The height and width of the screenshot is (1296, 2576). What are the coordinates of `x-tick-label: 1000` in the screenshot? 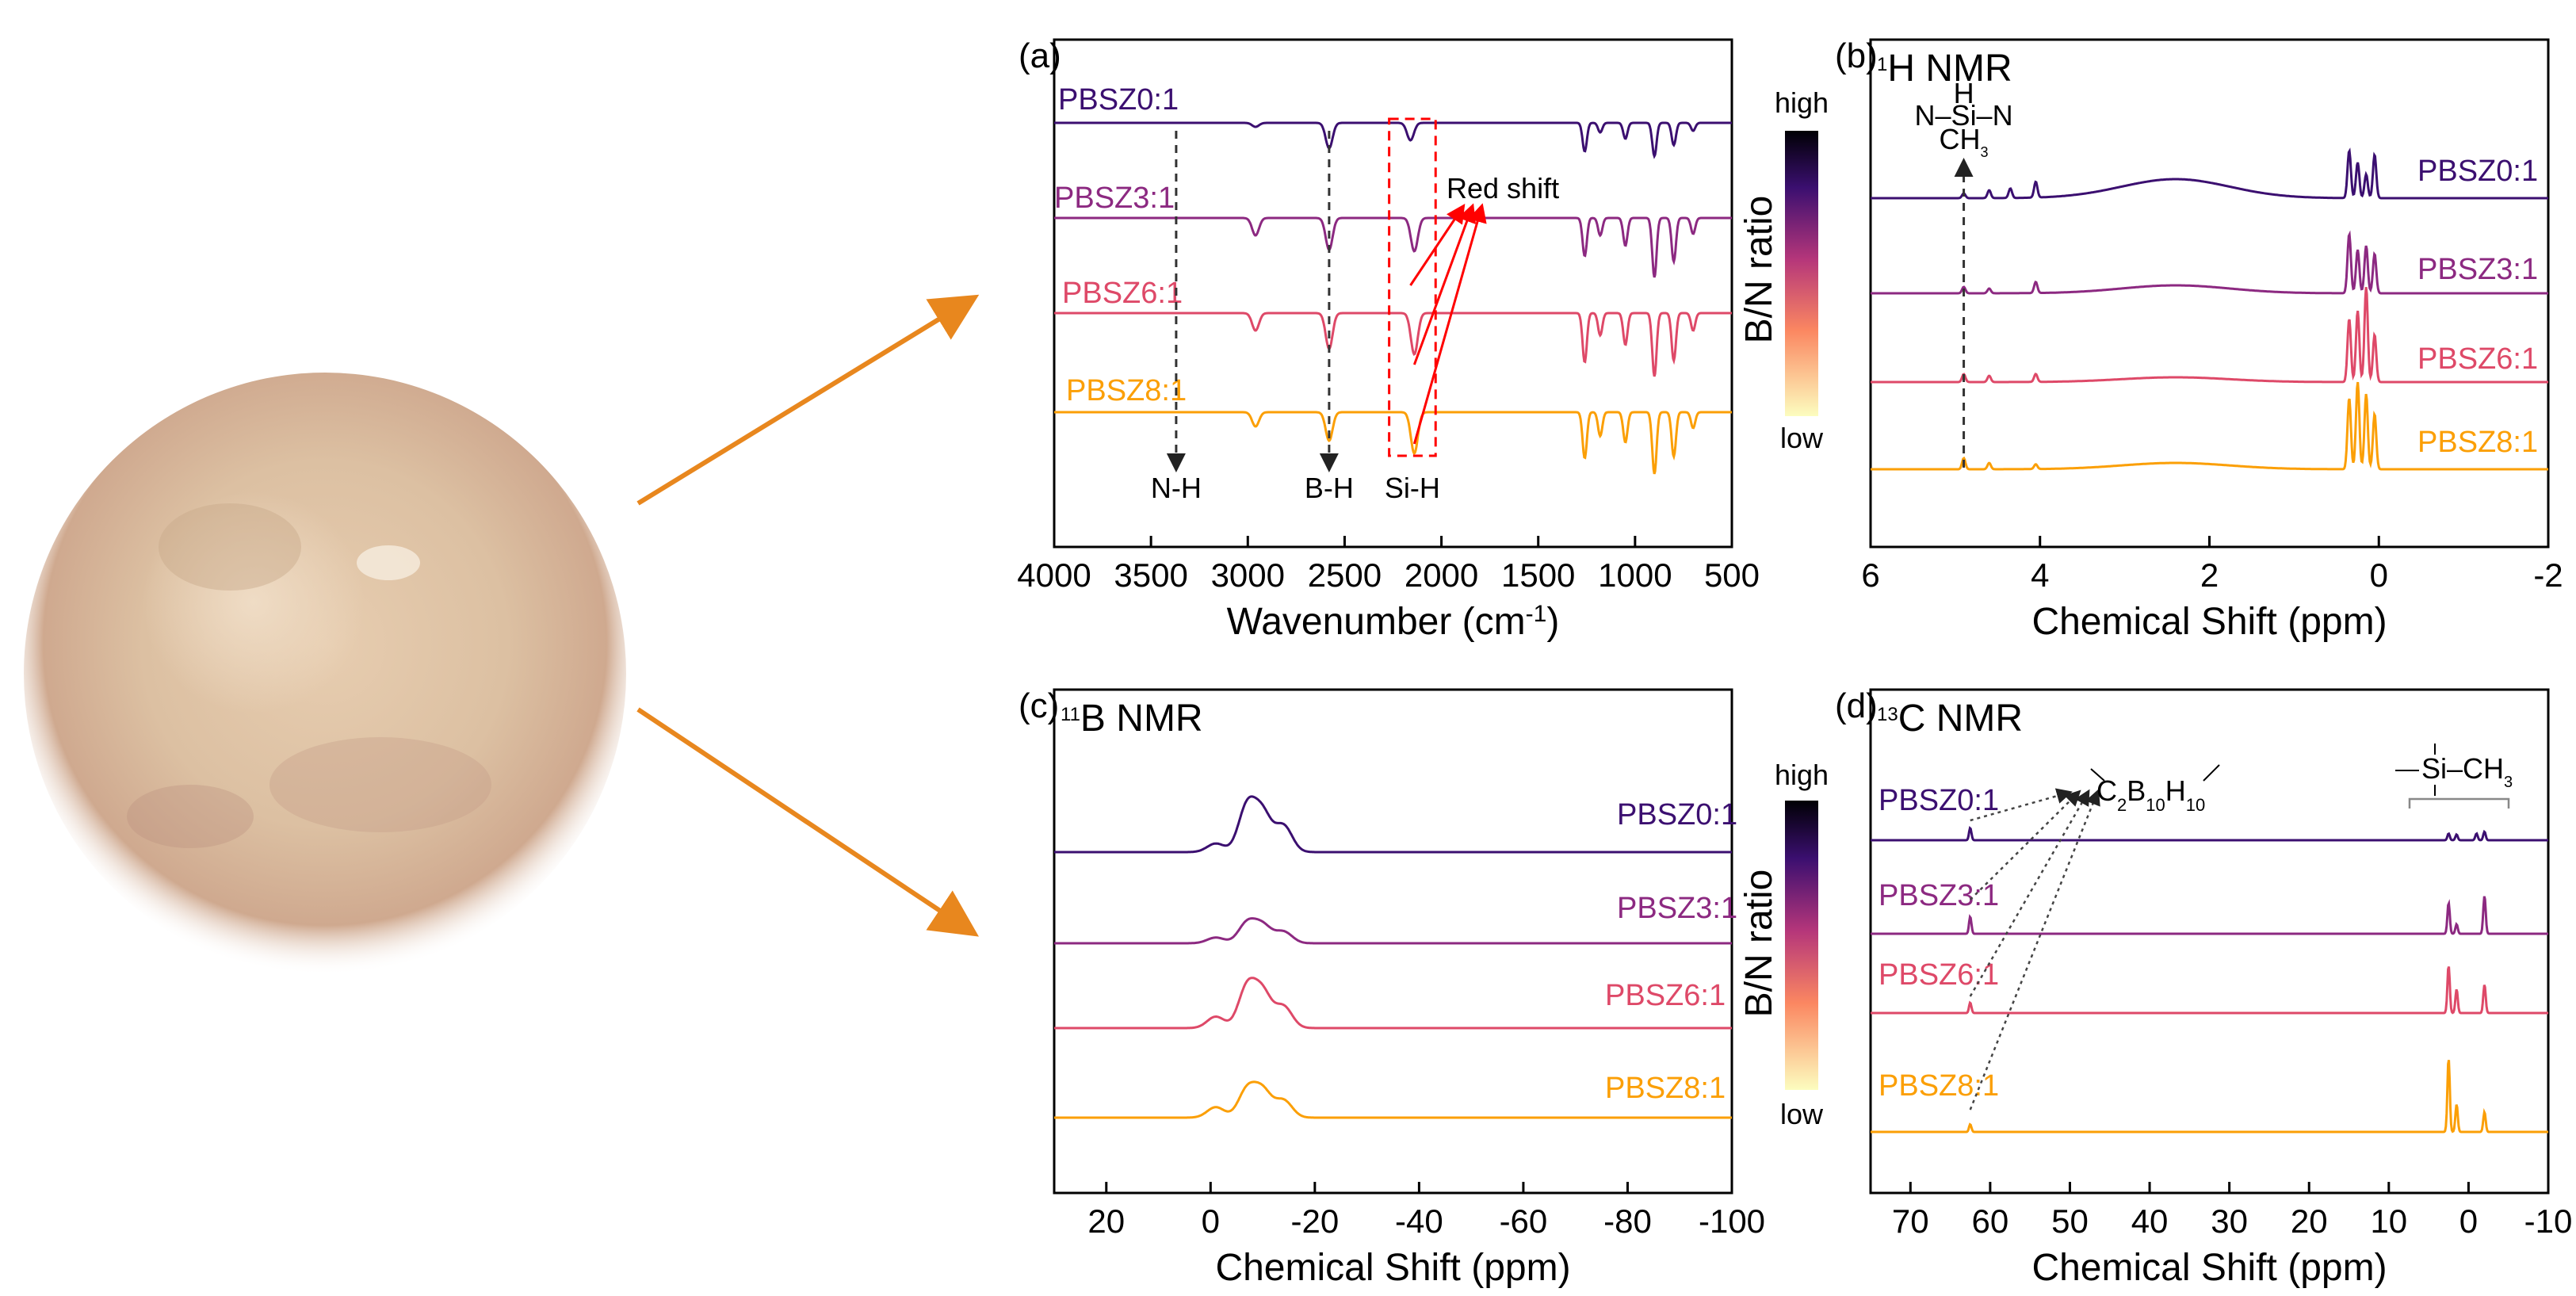 It's located at (1635, 575).